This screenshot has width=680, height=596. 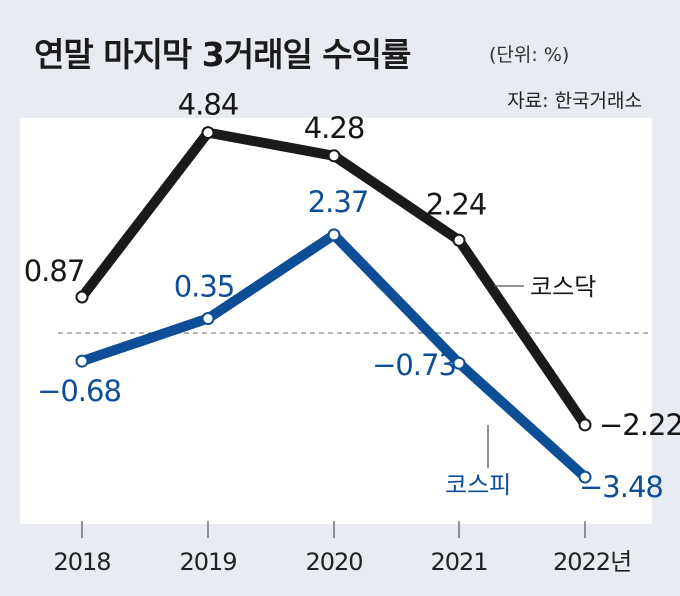 I want to click on series-name-kospi: 코스피, so click(x=478, y=485).